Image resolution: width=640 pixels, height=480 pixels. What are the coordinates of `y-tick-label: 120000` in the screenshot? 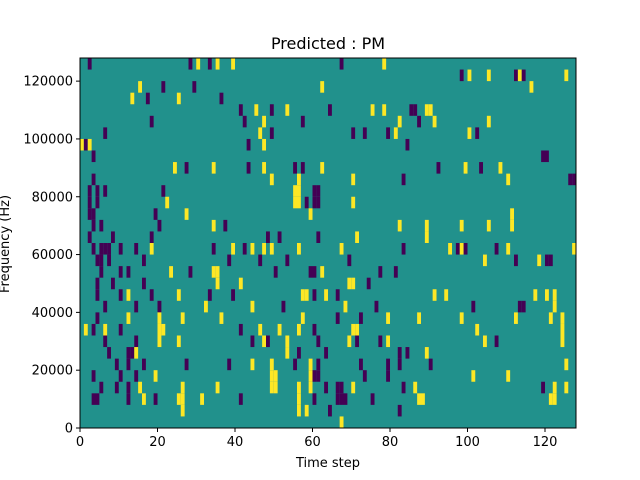 It's located at (48, 82).